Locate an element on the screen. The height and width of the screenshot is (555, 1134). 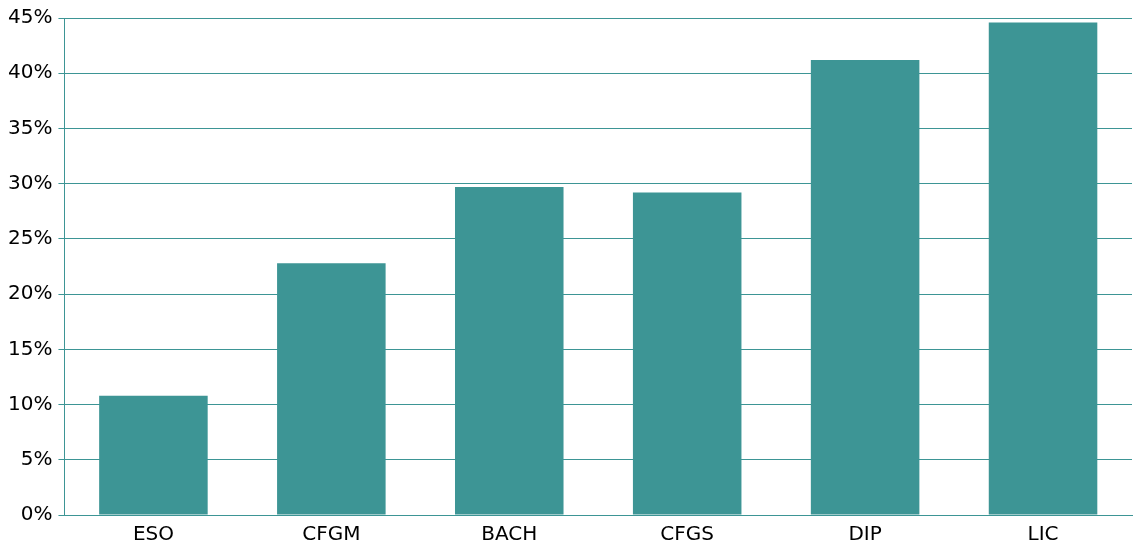
x-tick-label: CFGS is located at coordinates (687, 533).